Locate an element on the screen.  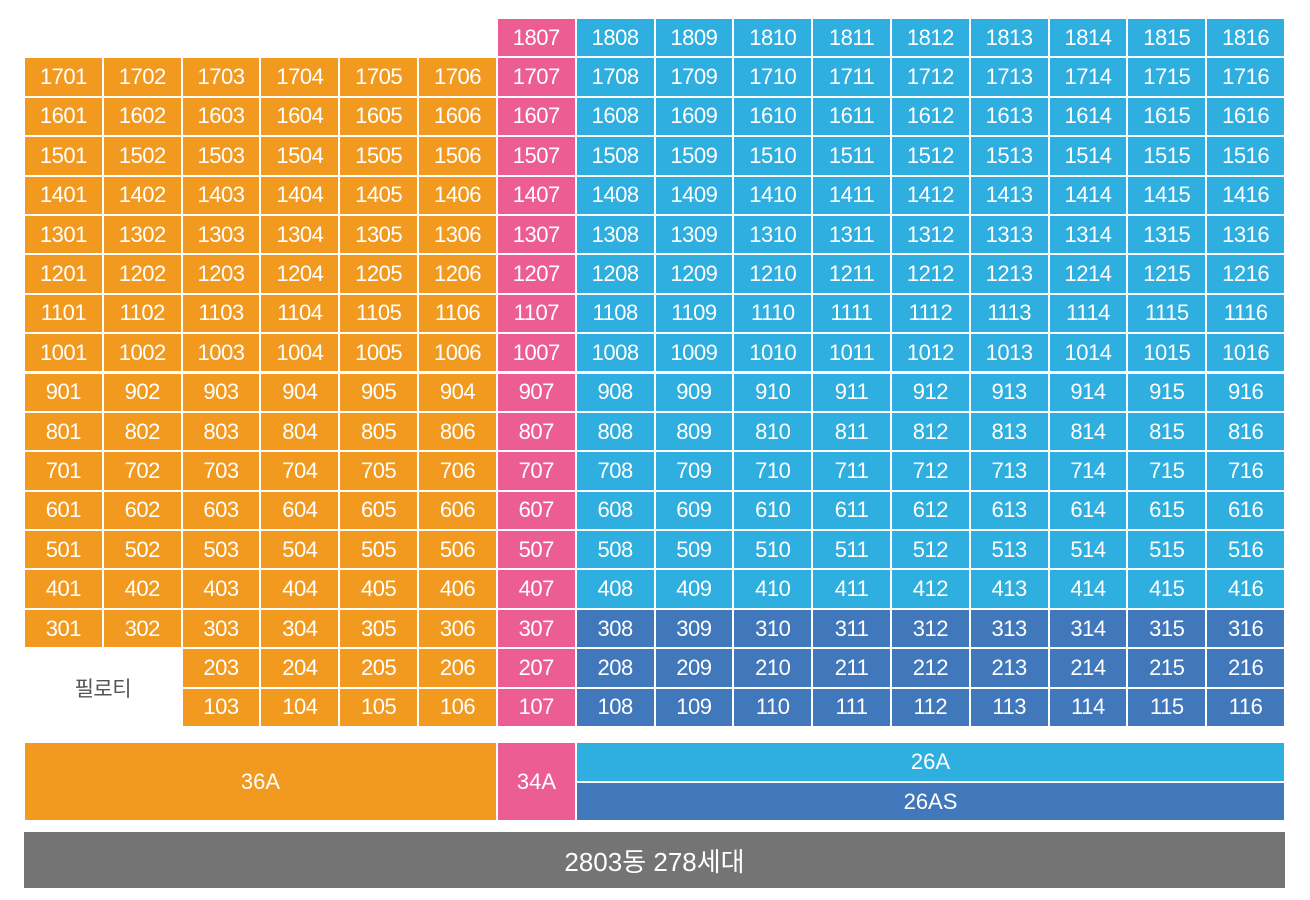
unit-cell: 602 is located at coordinates (142, 510).